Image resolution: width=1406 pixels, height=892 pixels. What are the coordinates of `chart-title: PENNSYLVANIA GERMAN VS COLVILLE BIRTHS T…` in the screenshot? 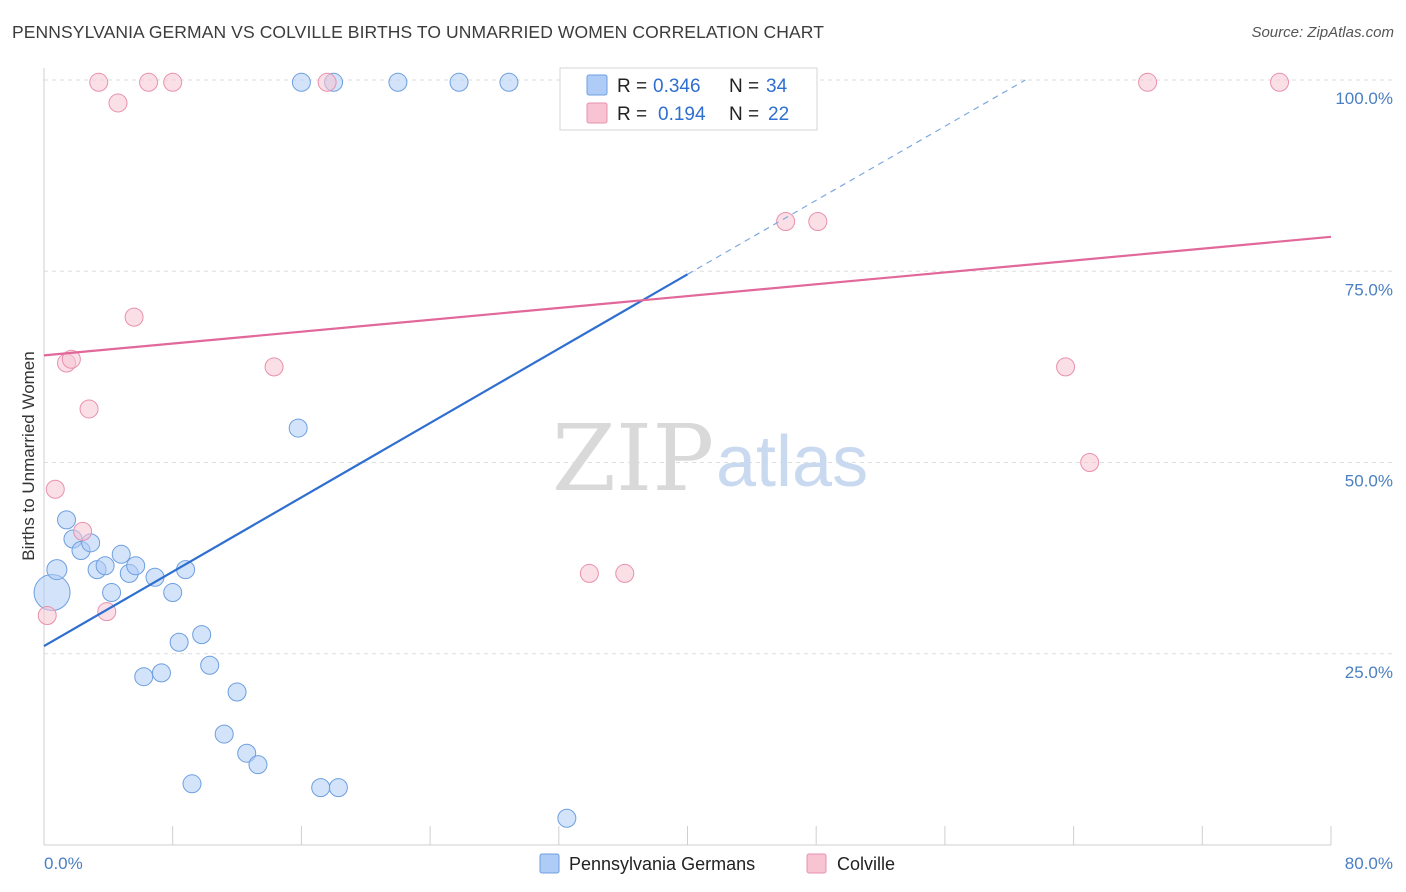 It's located at (418, 32).